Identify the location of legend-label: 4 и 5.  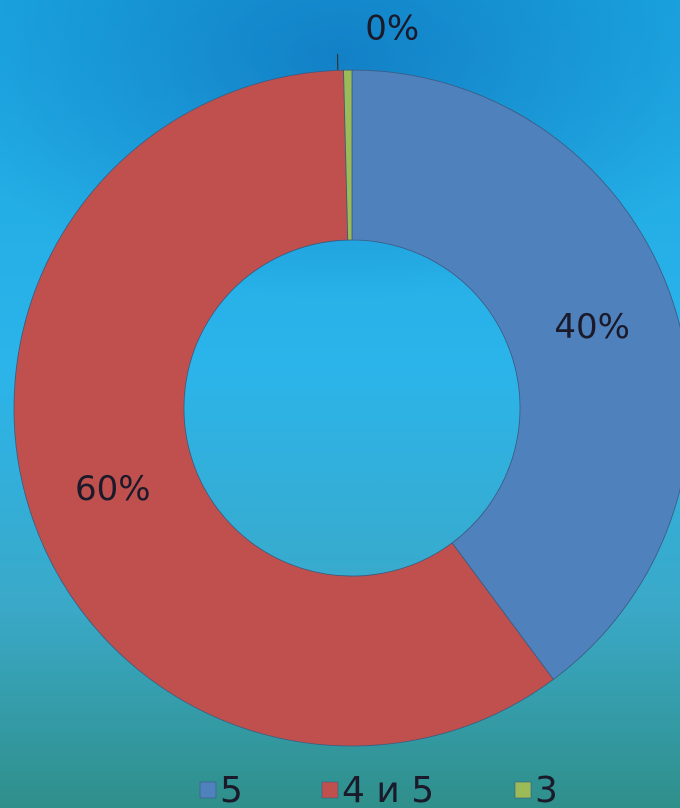
(388, 789).